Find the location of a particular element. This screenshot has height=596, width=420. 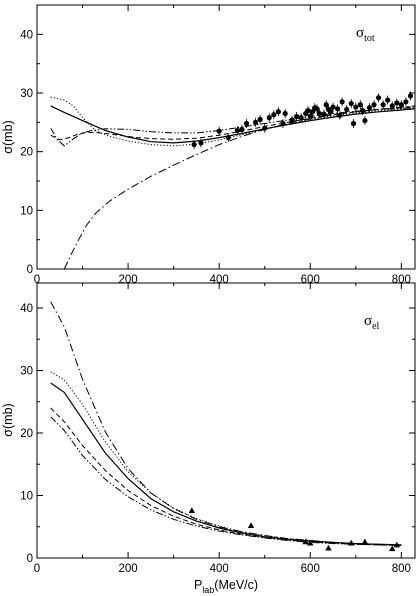

x-tick-label: 200 is located at coordinates (127, 569).